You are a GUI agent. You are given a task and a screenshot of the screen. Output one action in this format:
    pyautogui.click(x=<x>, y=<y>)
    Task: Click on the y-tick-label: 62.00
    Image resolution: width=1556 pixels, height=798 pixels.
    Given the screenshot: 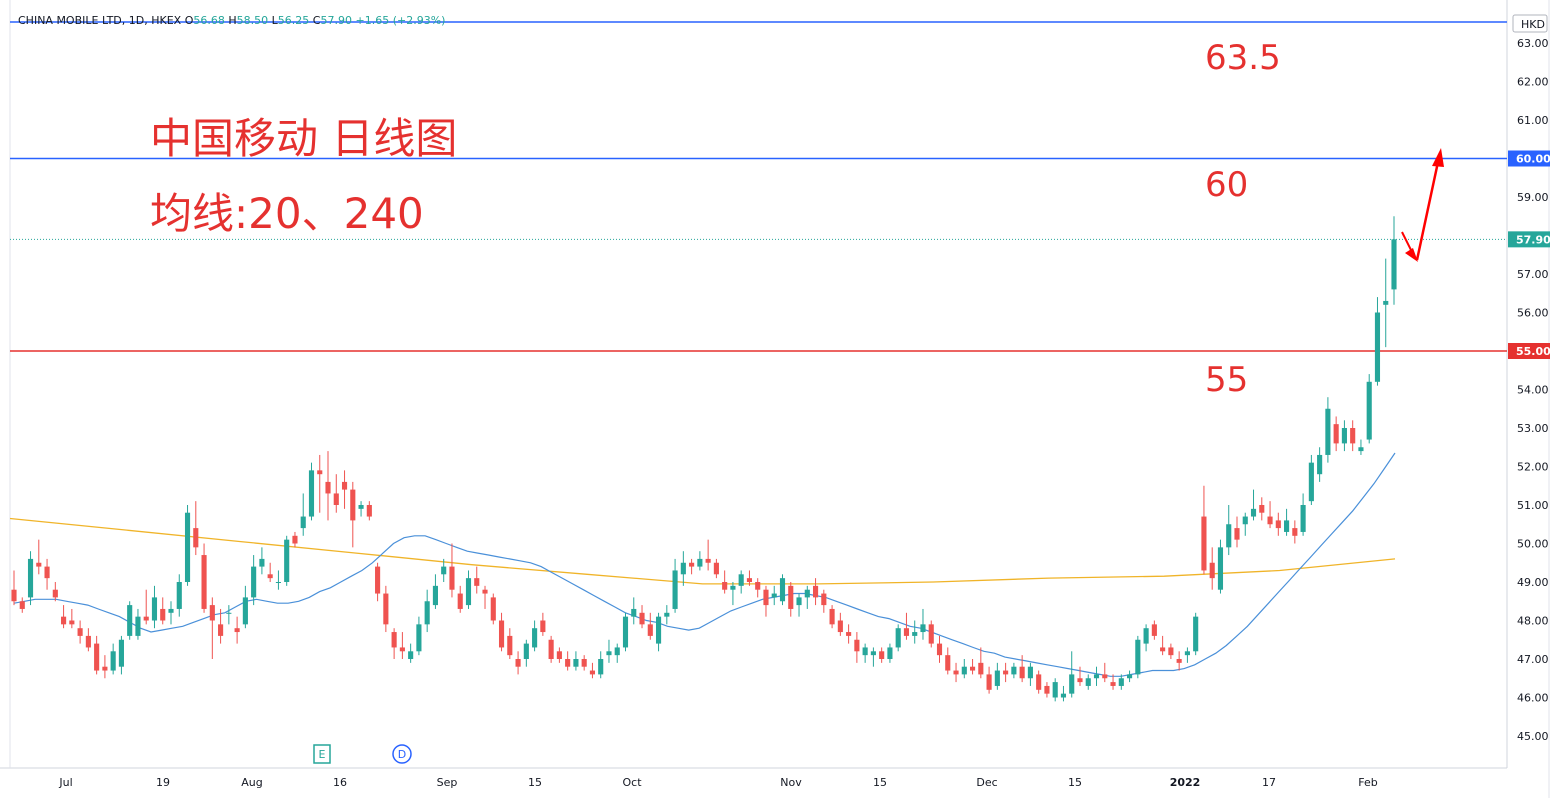 What is the action you would take?
    pyautogui.click(x=1533, y=82)
    